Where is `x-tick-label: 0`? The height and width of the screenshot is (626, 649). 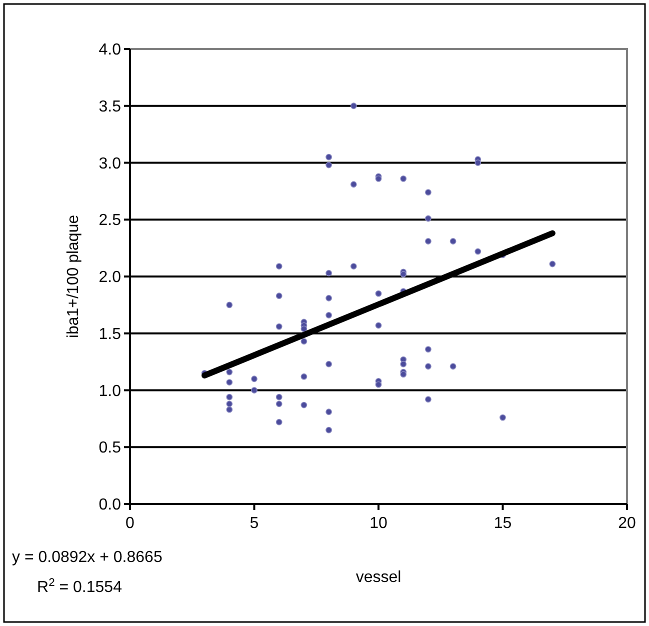 x-tick-label: 0 is located at coordinates (130, 523).